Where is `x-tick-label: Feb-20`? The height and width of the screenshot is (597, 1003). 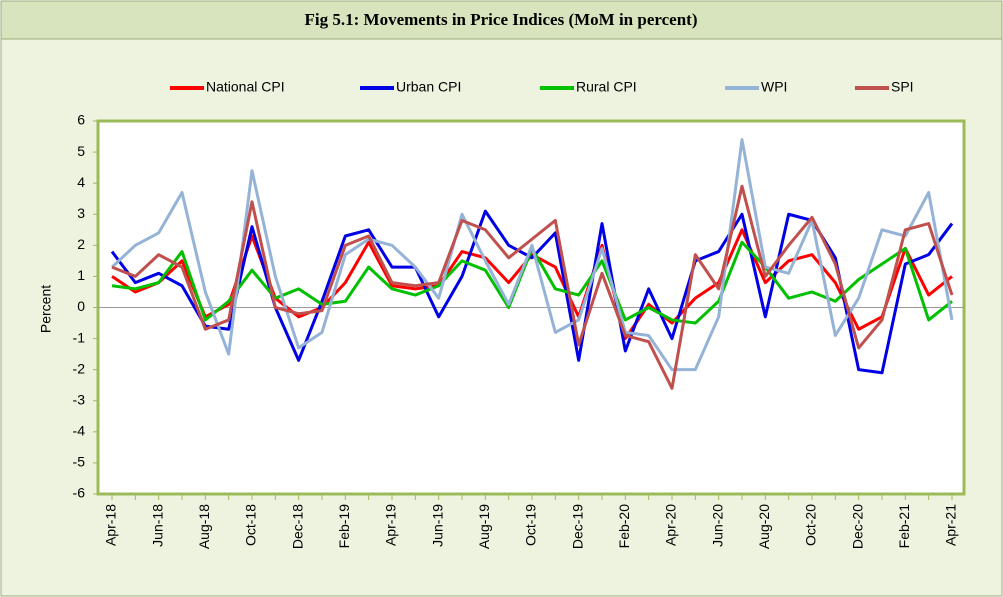 x-tick-label: Feb-20 is located at coordinates (624, 526).